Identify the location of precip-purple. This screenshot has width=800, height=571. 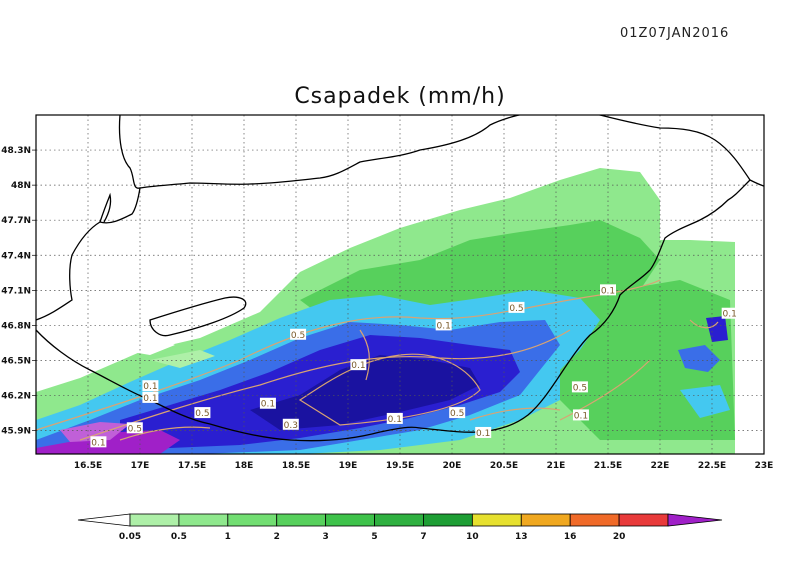
(108, 442).